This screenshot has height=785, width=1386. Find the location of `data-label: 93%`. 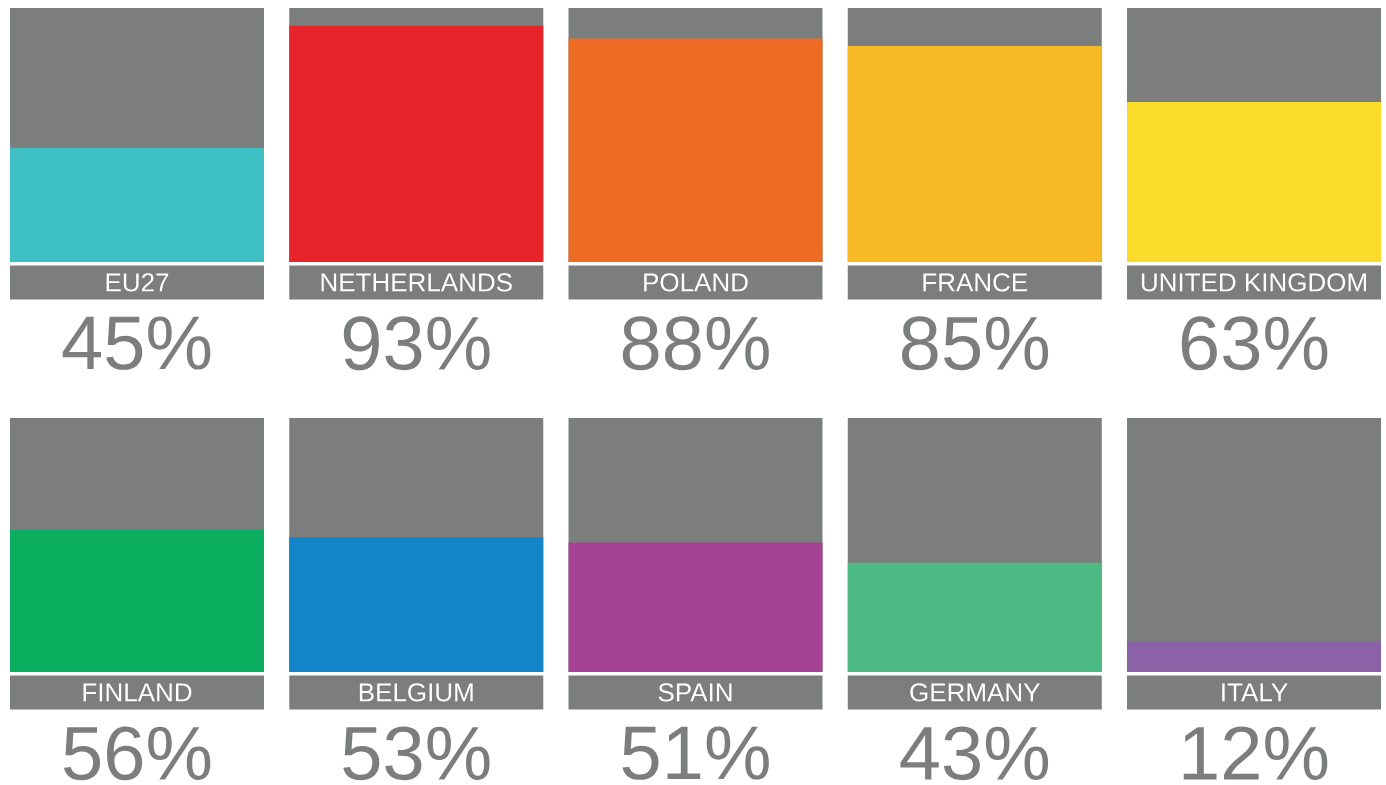

data-label: 93% is located at coordinates (416, 343).